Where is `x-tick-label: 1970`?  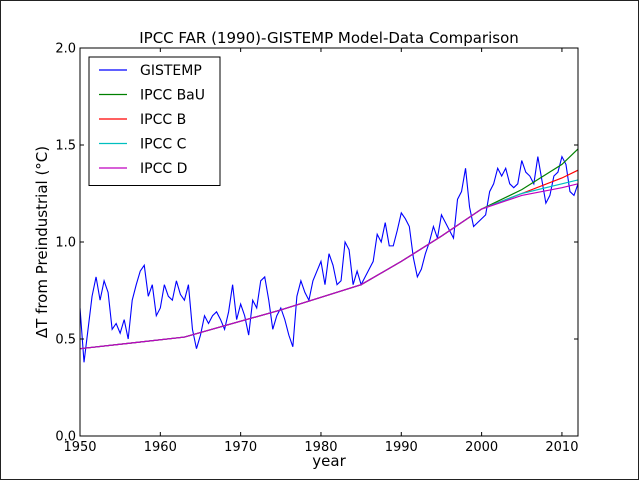
x-tick-label: 1970 is located at coordinates (240, 447).